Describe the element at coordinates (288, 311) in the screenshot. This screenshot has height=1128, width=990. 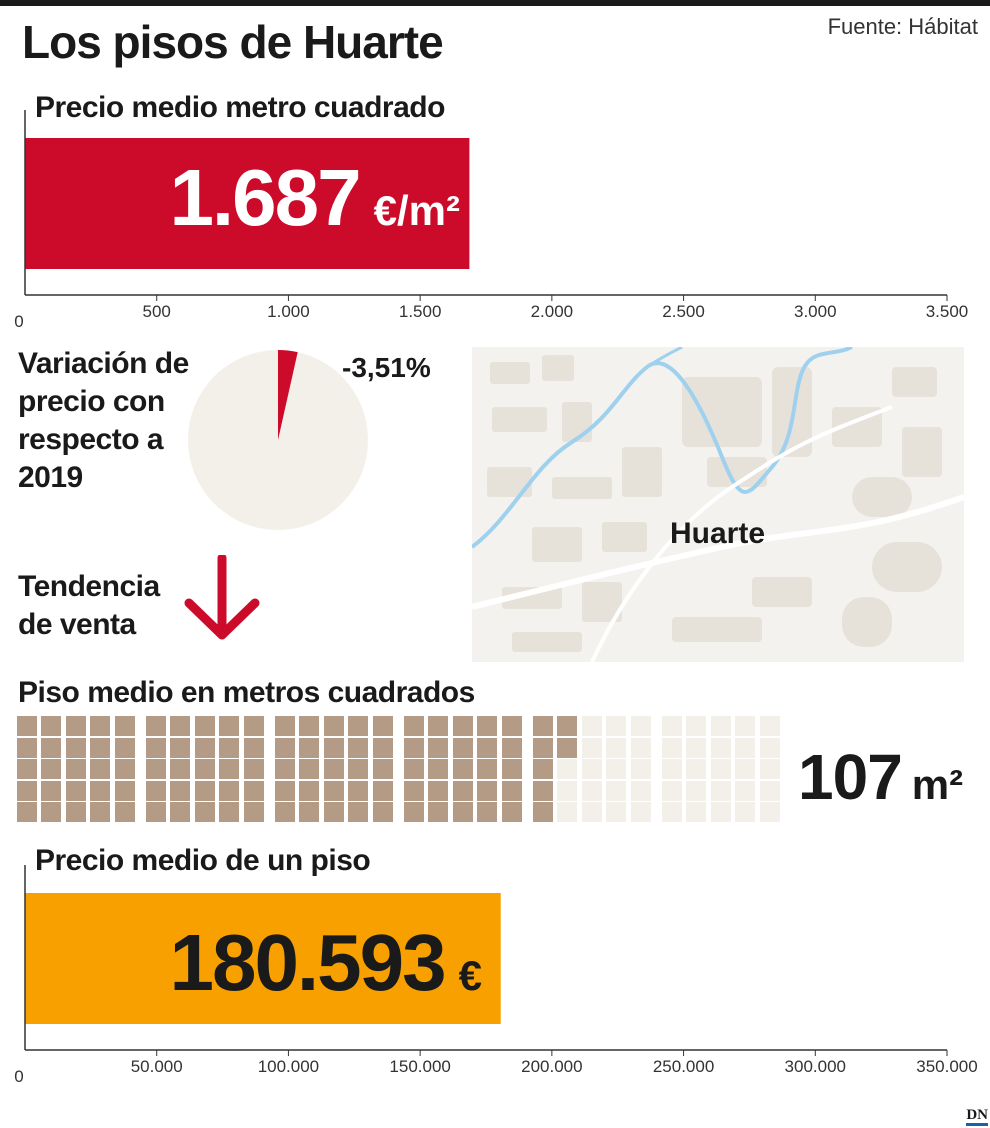
I see `price-sqm-tick-label: 1.000` at that location.